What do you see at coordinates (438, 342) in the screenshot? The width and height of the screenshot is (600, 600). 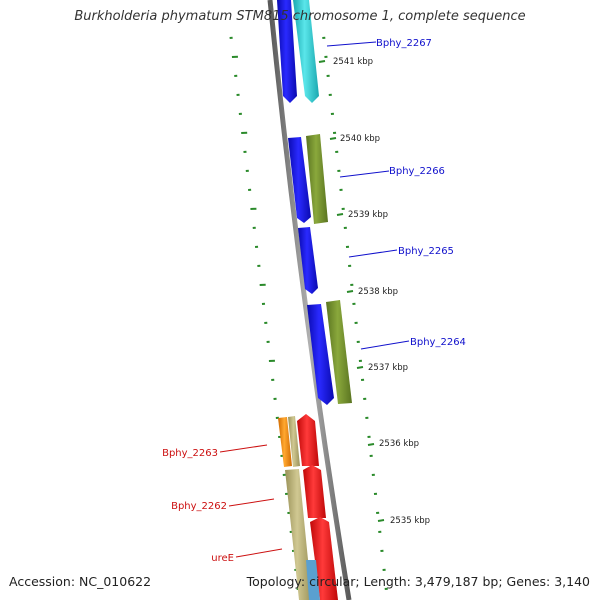 I see `gene-label-bphy-2264: Bphy_2264` at bounding box center [438, 342].